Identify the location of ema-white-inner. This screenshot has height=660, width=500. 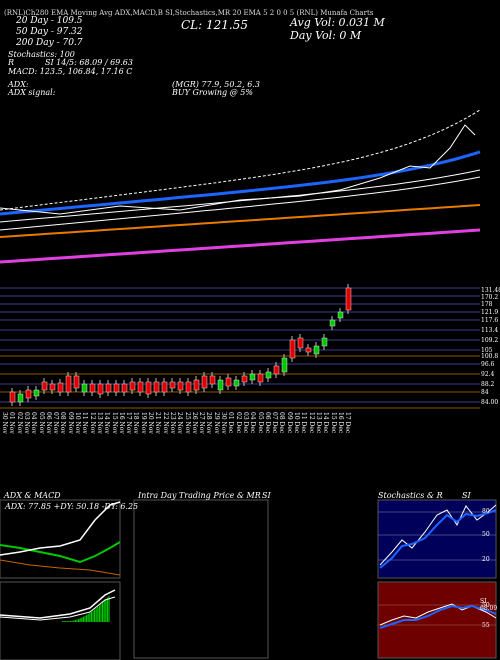
(240, 196).